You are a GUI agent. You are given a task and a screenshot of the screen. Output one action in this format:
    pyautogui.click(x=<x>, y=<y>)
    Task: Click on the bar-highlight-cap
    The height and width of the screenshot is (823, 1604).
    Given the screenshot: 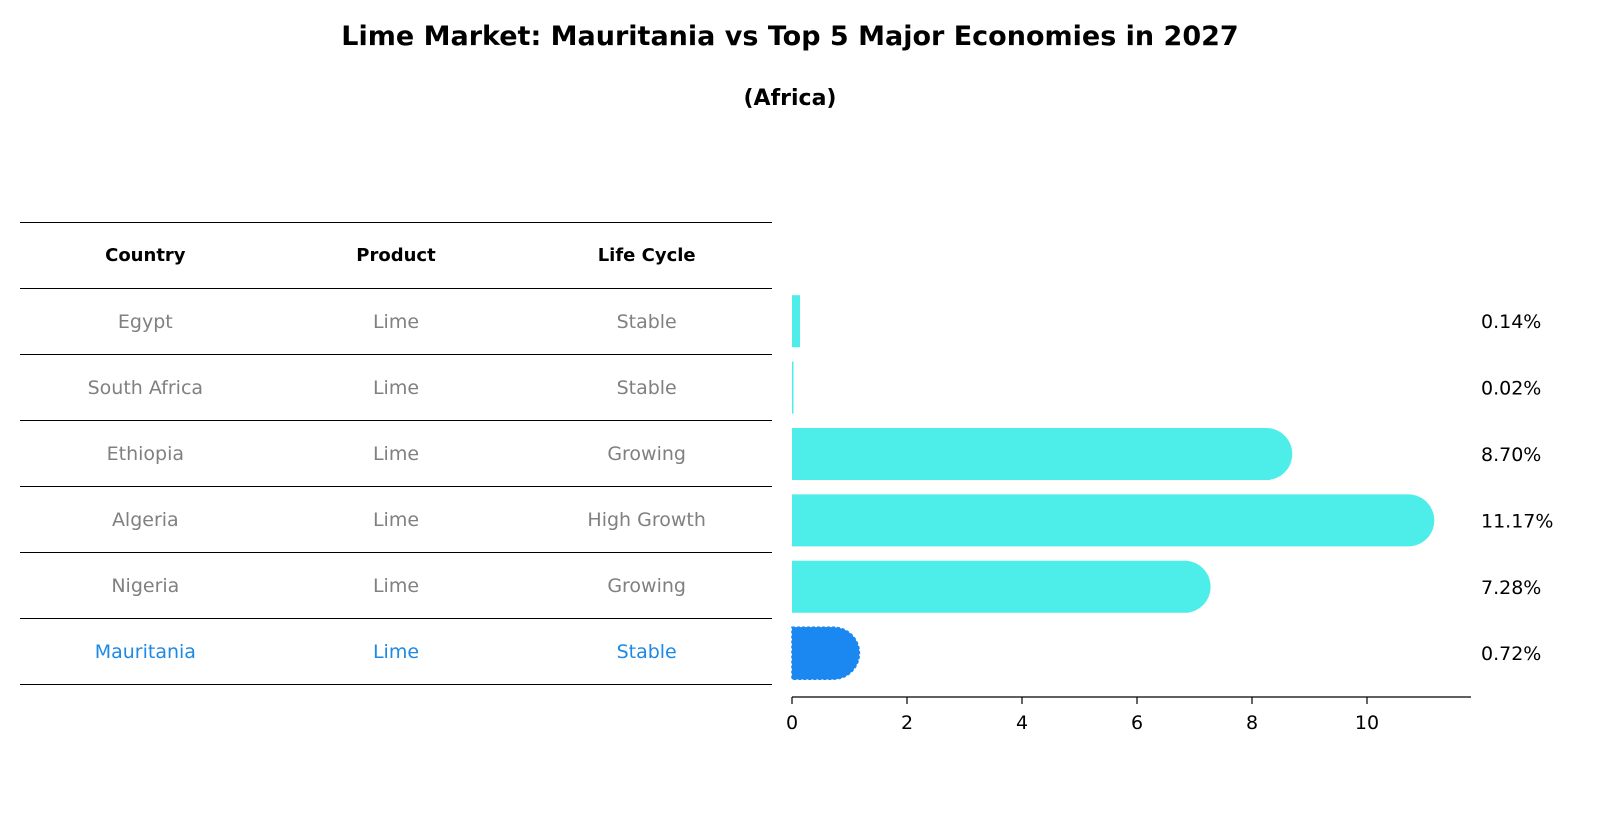 What is the action you would take?
    pyautogui.click(x=826, y=653)
    